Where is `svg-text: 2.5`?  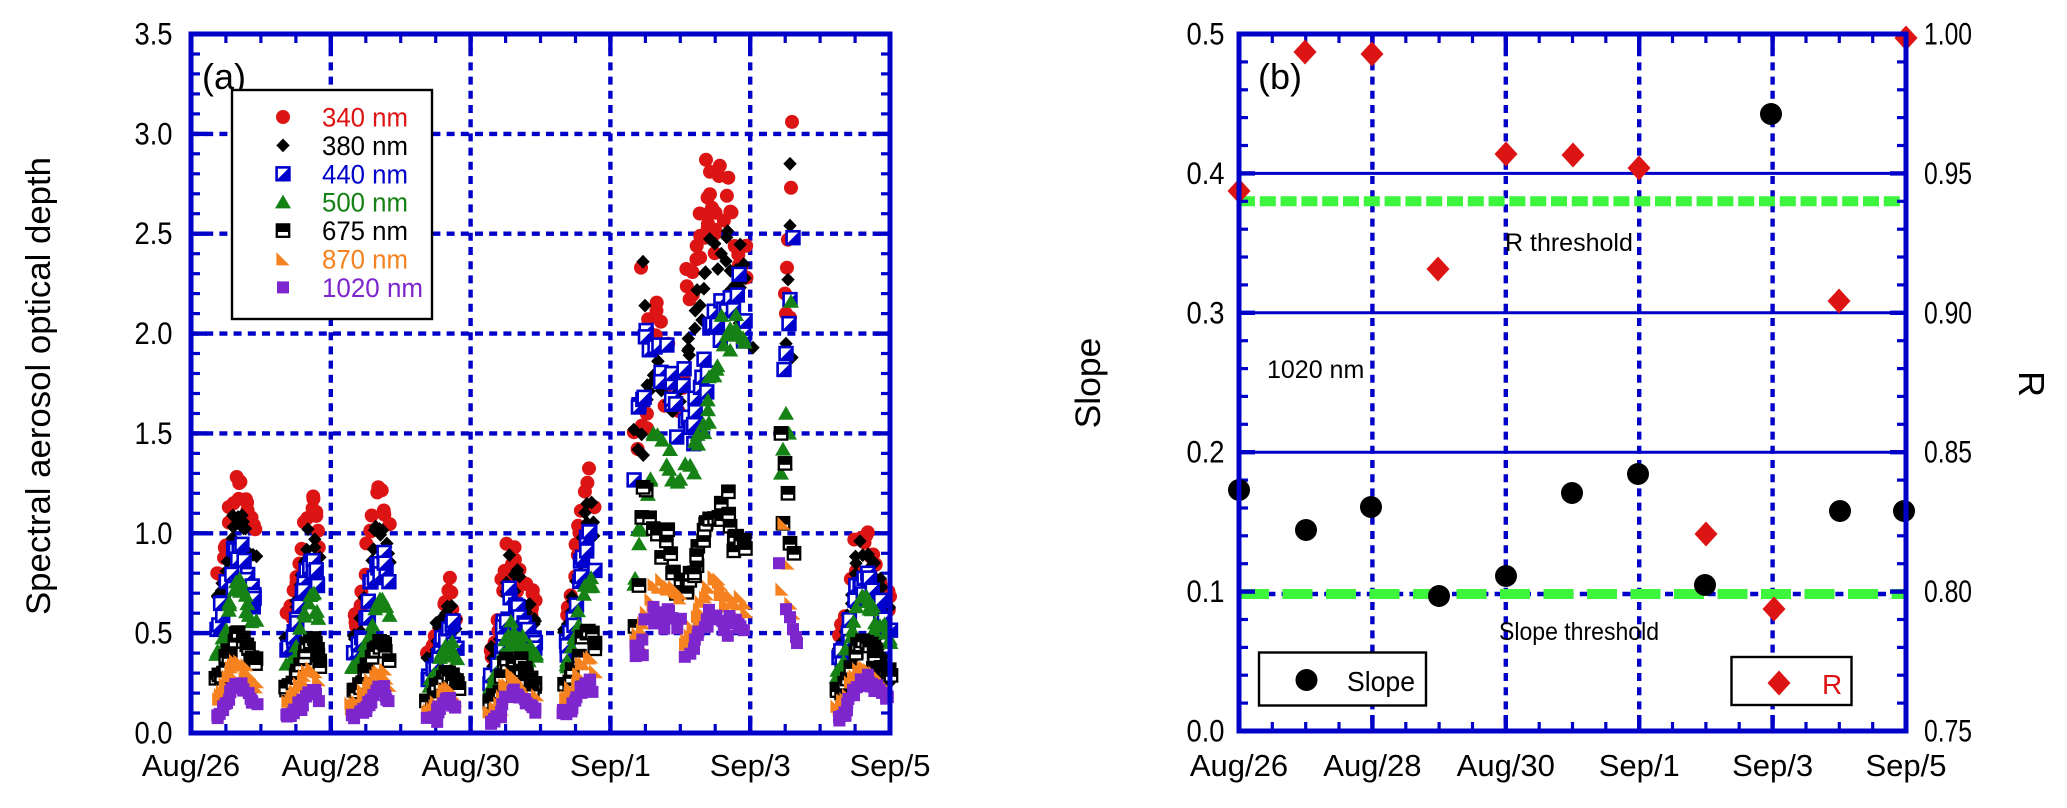
svg-text: 2.5 is located at coordinates (154, 233).